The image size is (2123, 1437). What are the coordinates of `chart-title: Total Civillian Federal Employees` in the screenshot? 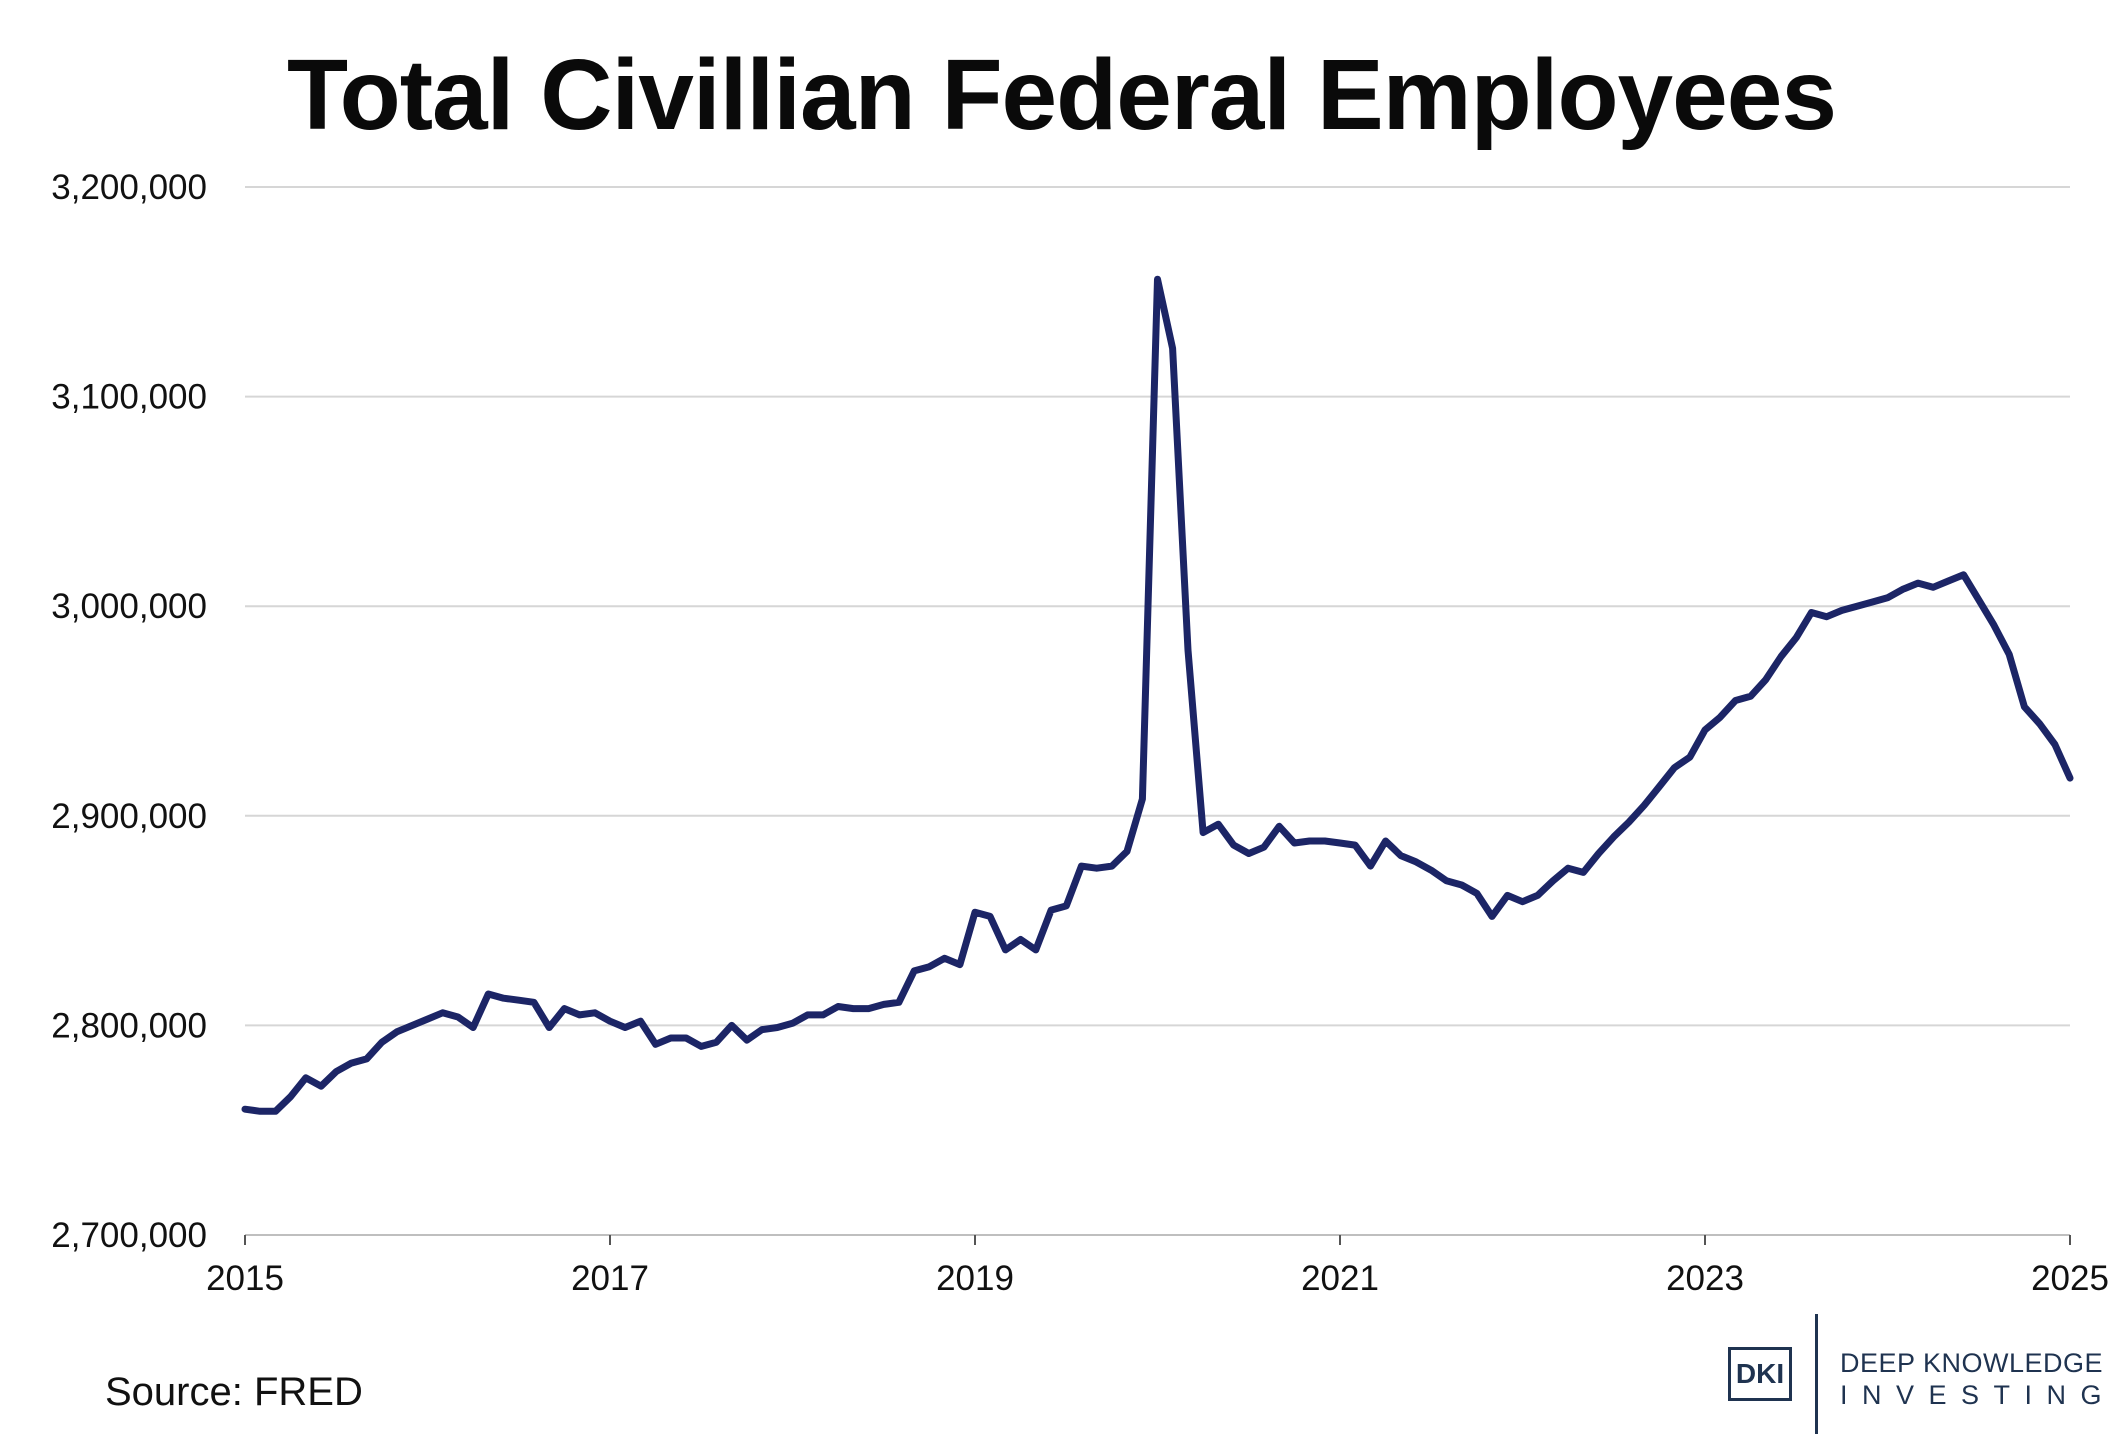 It's located at (1062, 95).